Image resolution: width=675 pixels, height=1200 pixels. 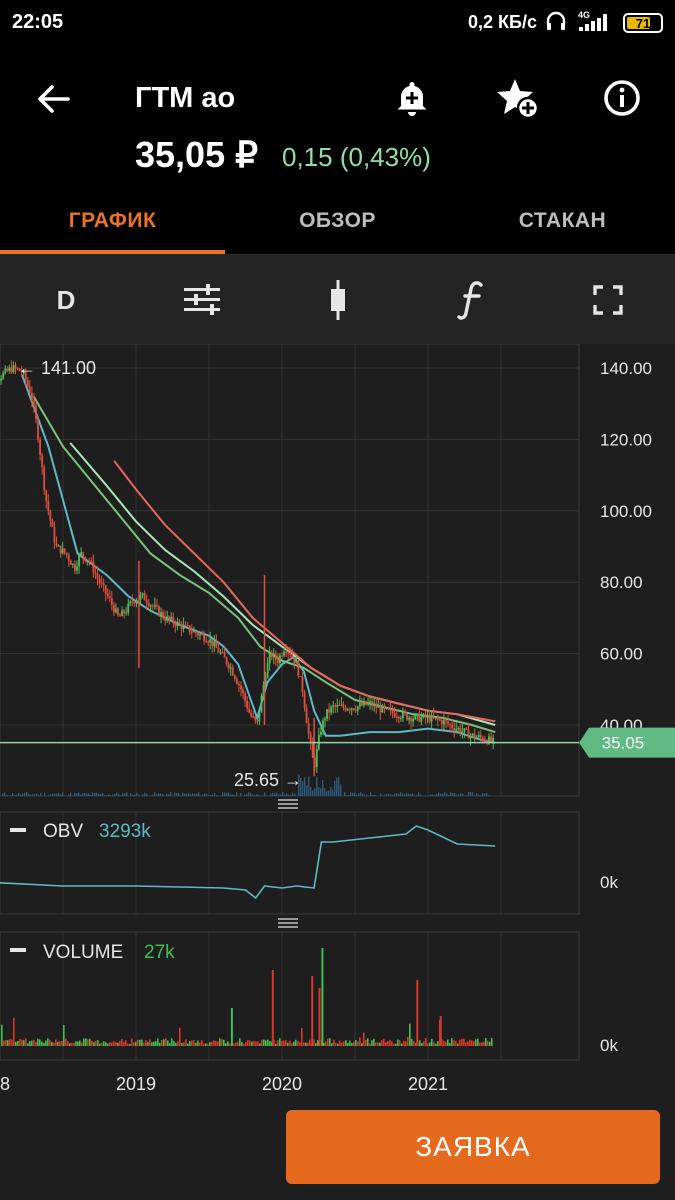 I want to click on obv-collapse-icon, so click(x=18, y=830).